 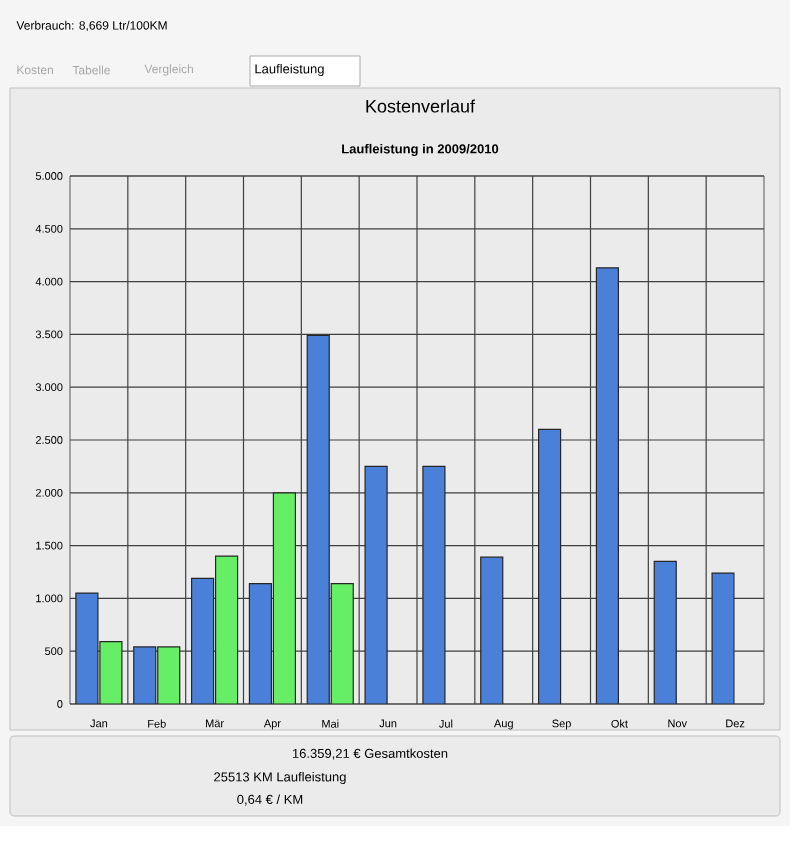 What do you see at coordinates (421, 106) in the screenshot?
I see `chart-title: Kostenverlauf` at bounding box center [421, 106].